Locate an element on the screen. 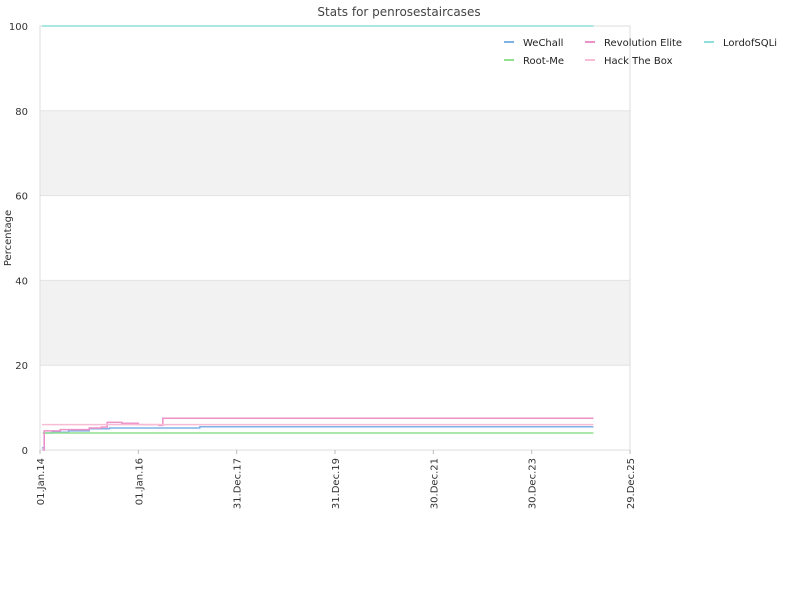 Image resolution: width=800 pixels, height=600 pixels. legend-label: Root-Me is located at coordinates (543, 61).